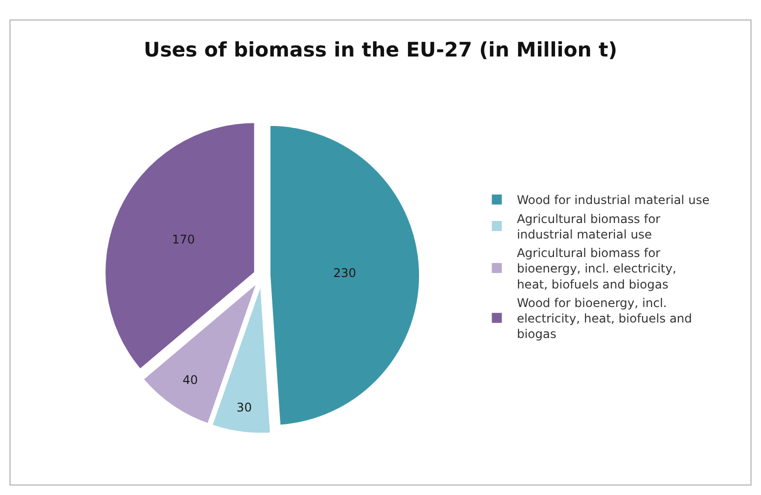 The width and height of the screenshot is (761, 495). Describe the element at coordinates (190, 380) in the screenshot. I see `data-label: 40` at that location.